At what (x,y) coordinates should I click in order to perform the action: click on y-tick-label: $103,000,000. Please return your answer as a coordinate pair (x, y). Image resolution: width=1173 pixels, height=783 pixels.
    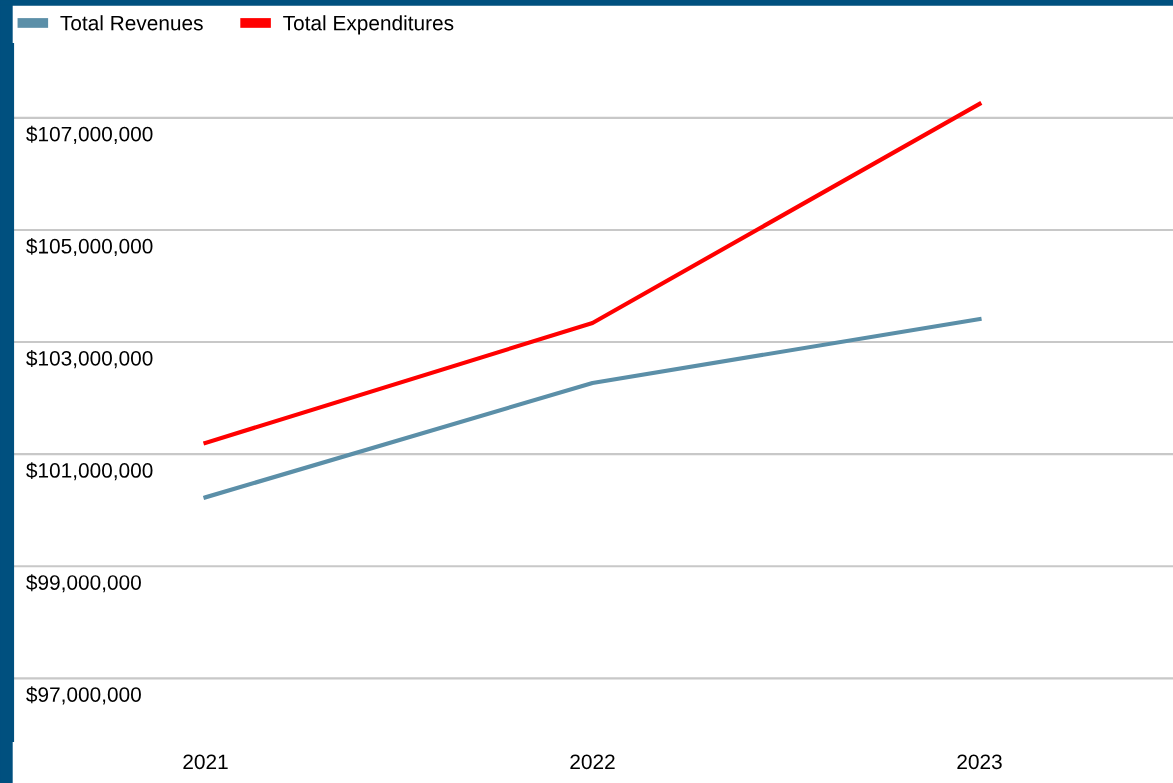
    Looking at the image, I should click on (89, 359).